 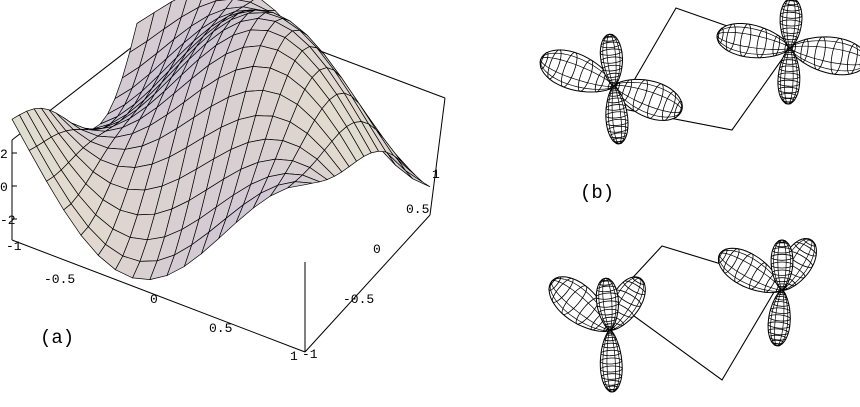 What do you see at coordinates (377, 249) in the screenshot?
I see `y-tick-label: 0` at bounding box center [377, 249].